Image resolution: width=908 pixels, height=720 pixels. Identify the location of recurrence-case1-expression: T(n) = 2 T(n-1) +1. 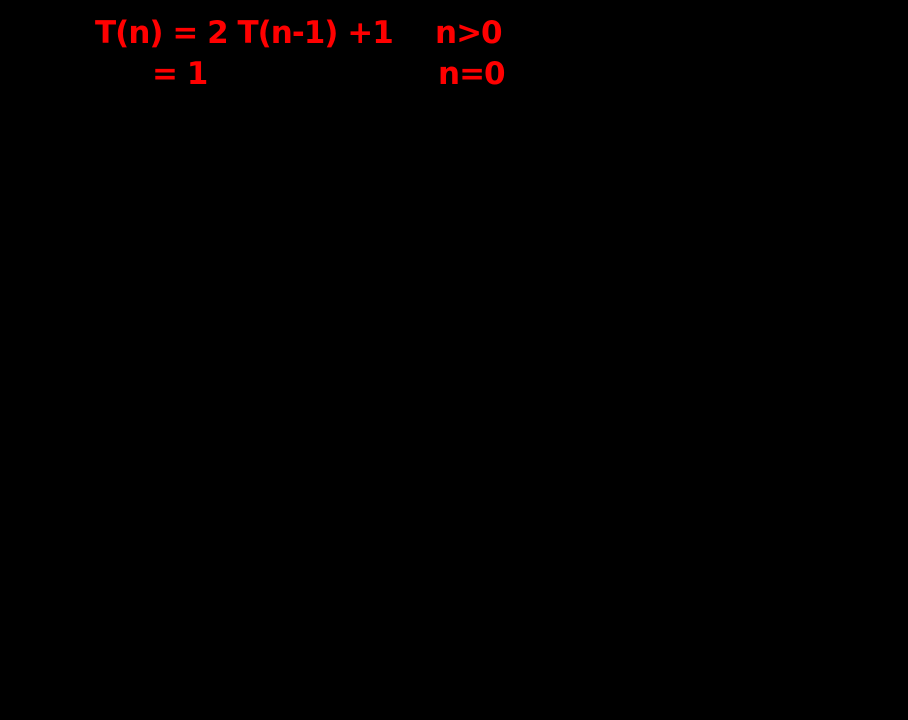
(244, 33).